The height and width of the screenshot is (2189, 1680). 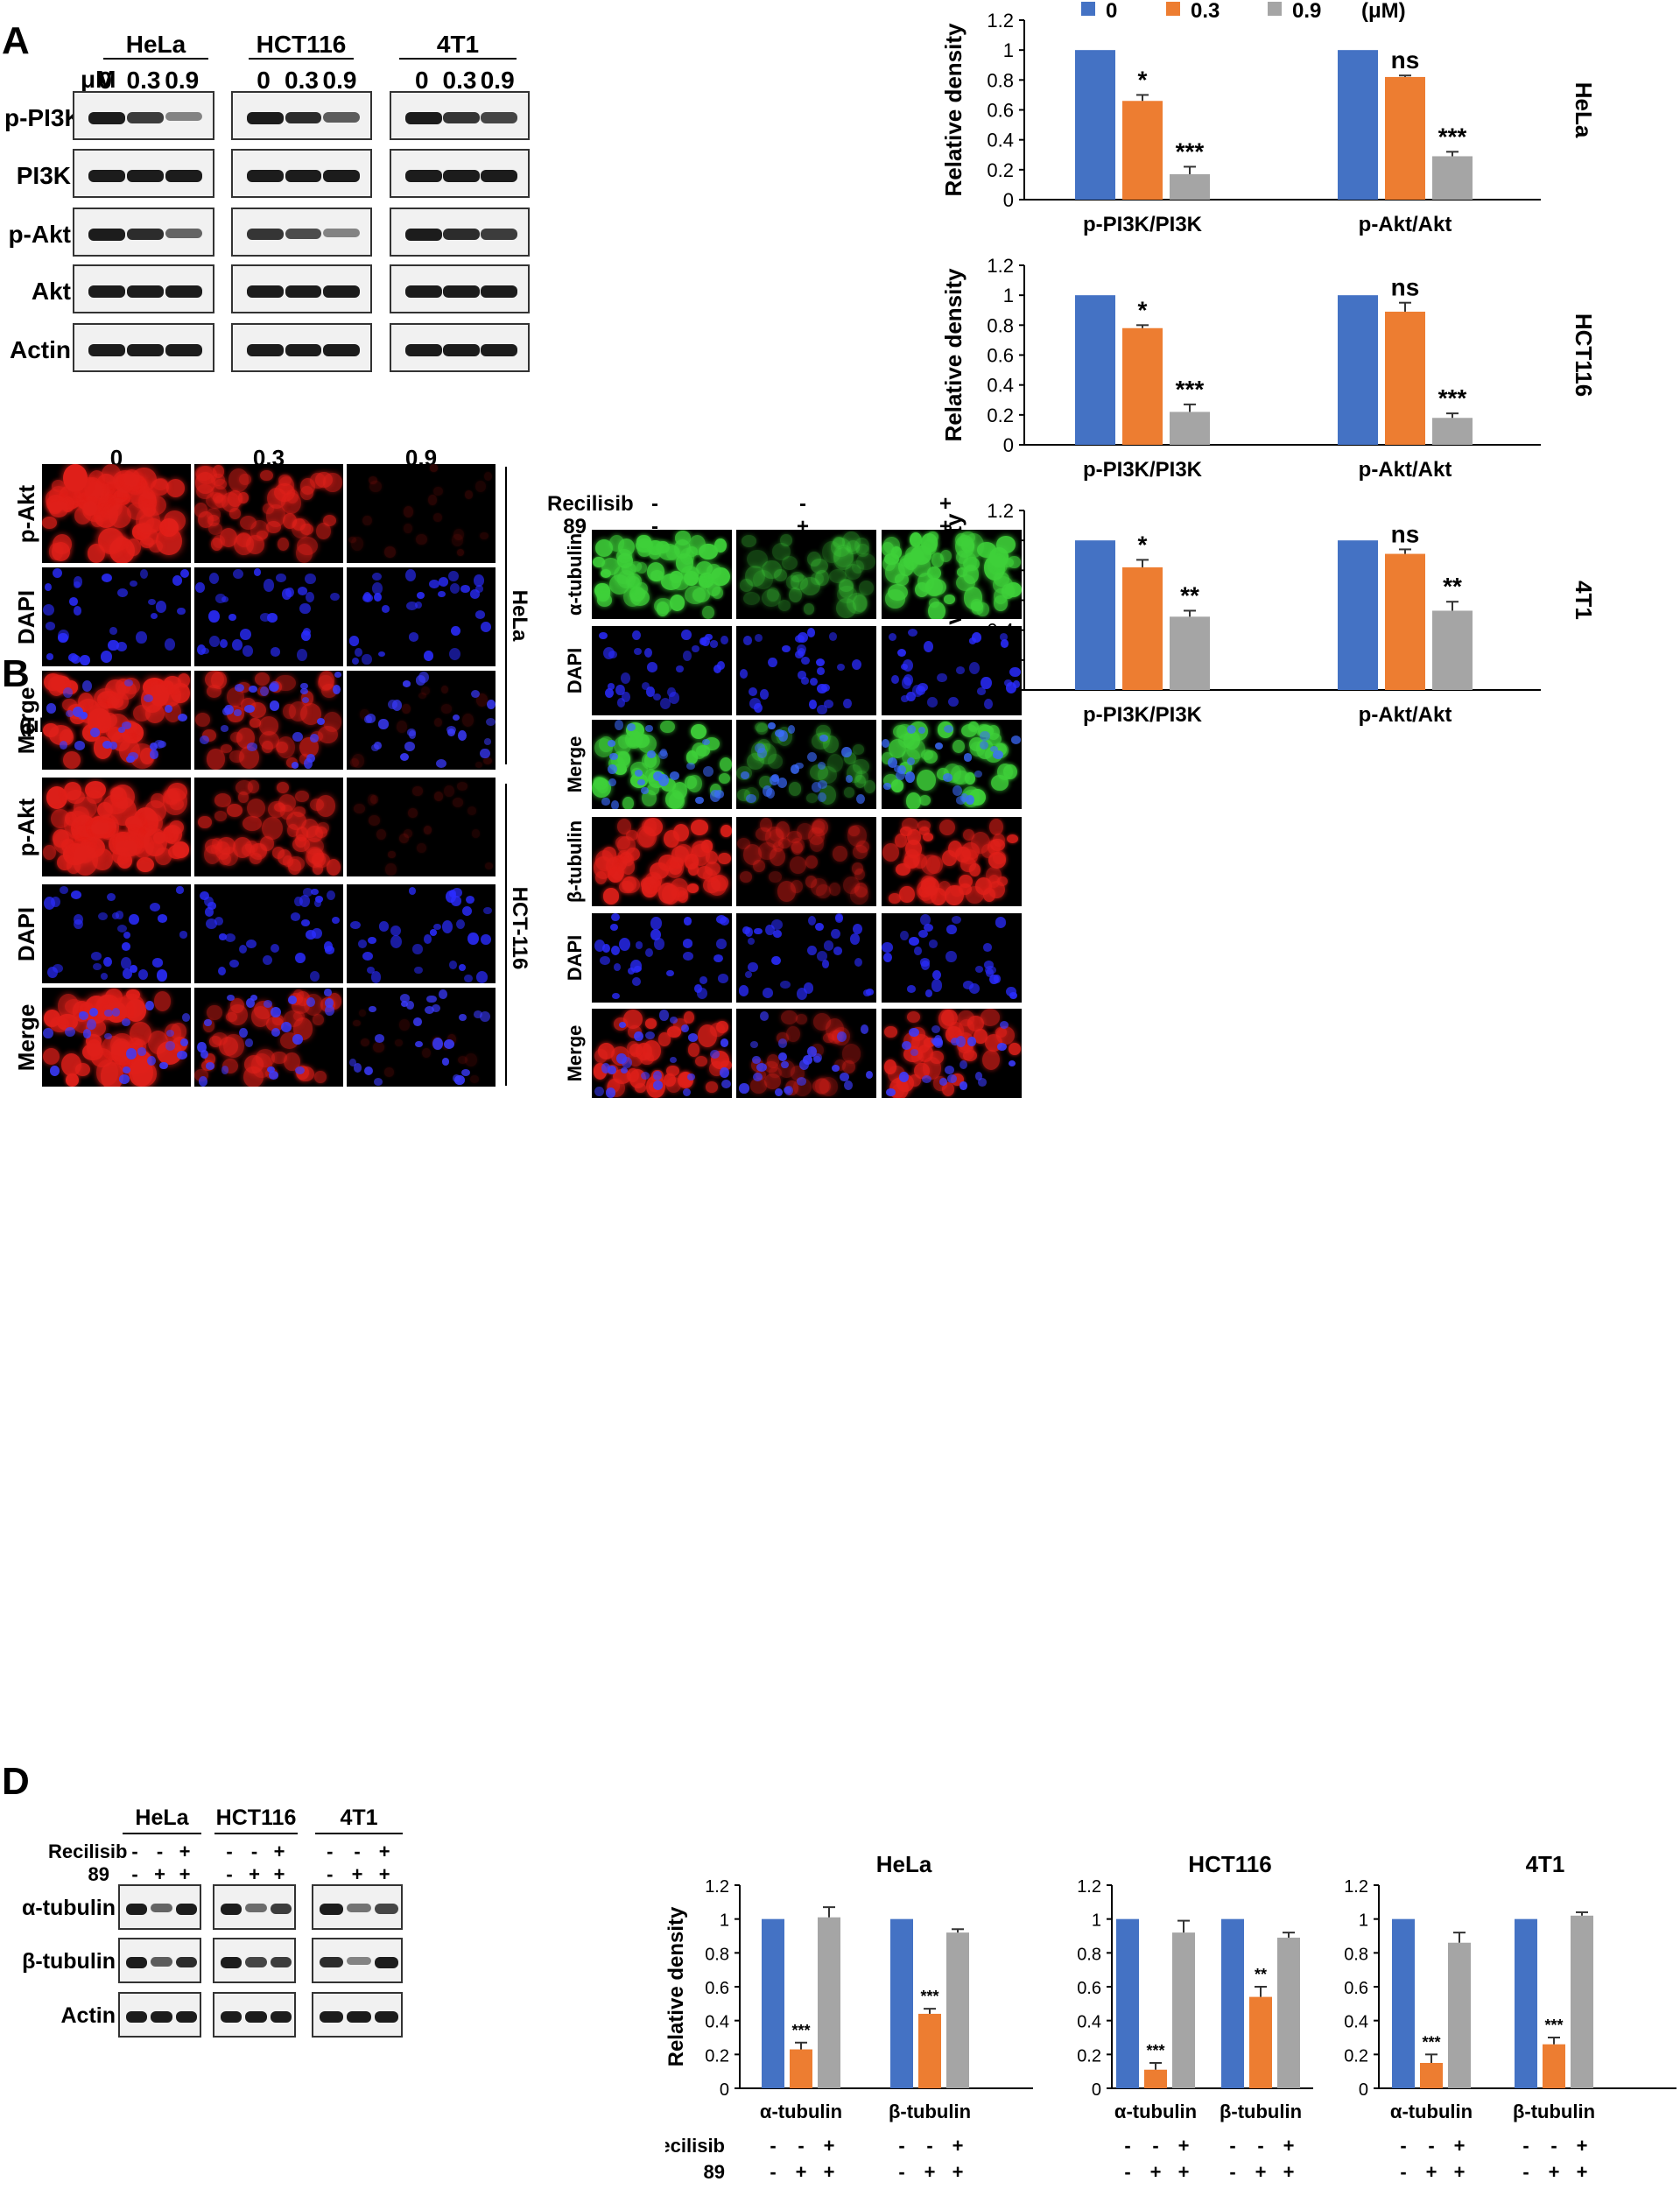 I want to click on category-label: p-PI3K/PI3K, so click(x=1143, y=715).